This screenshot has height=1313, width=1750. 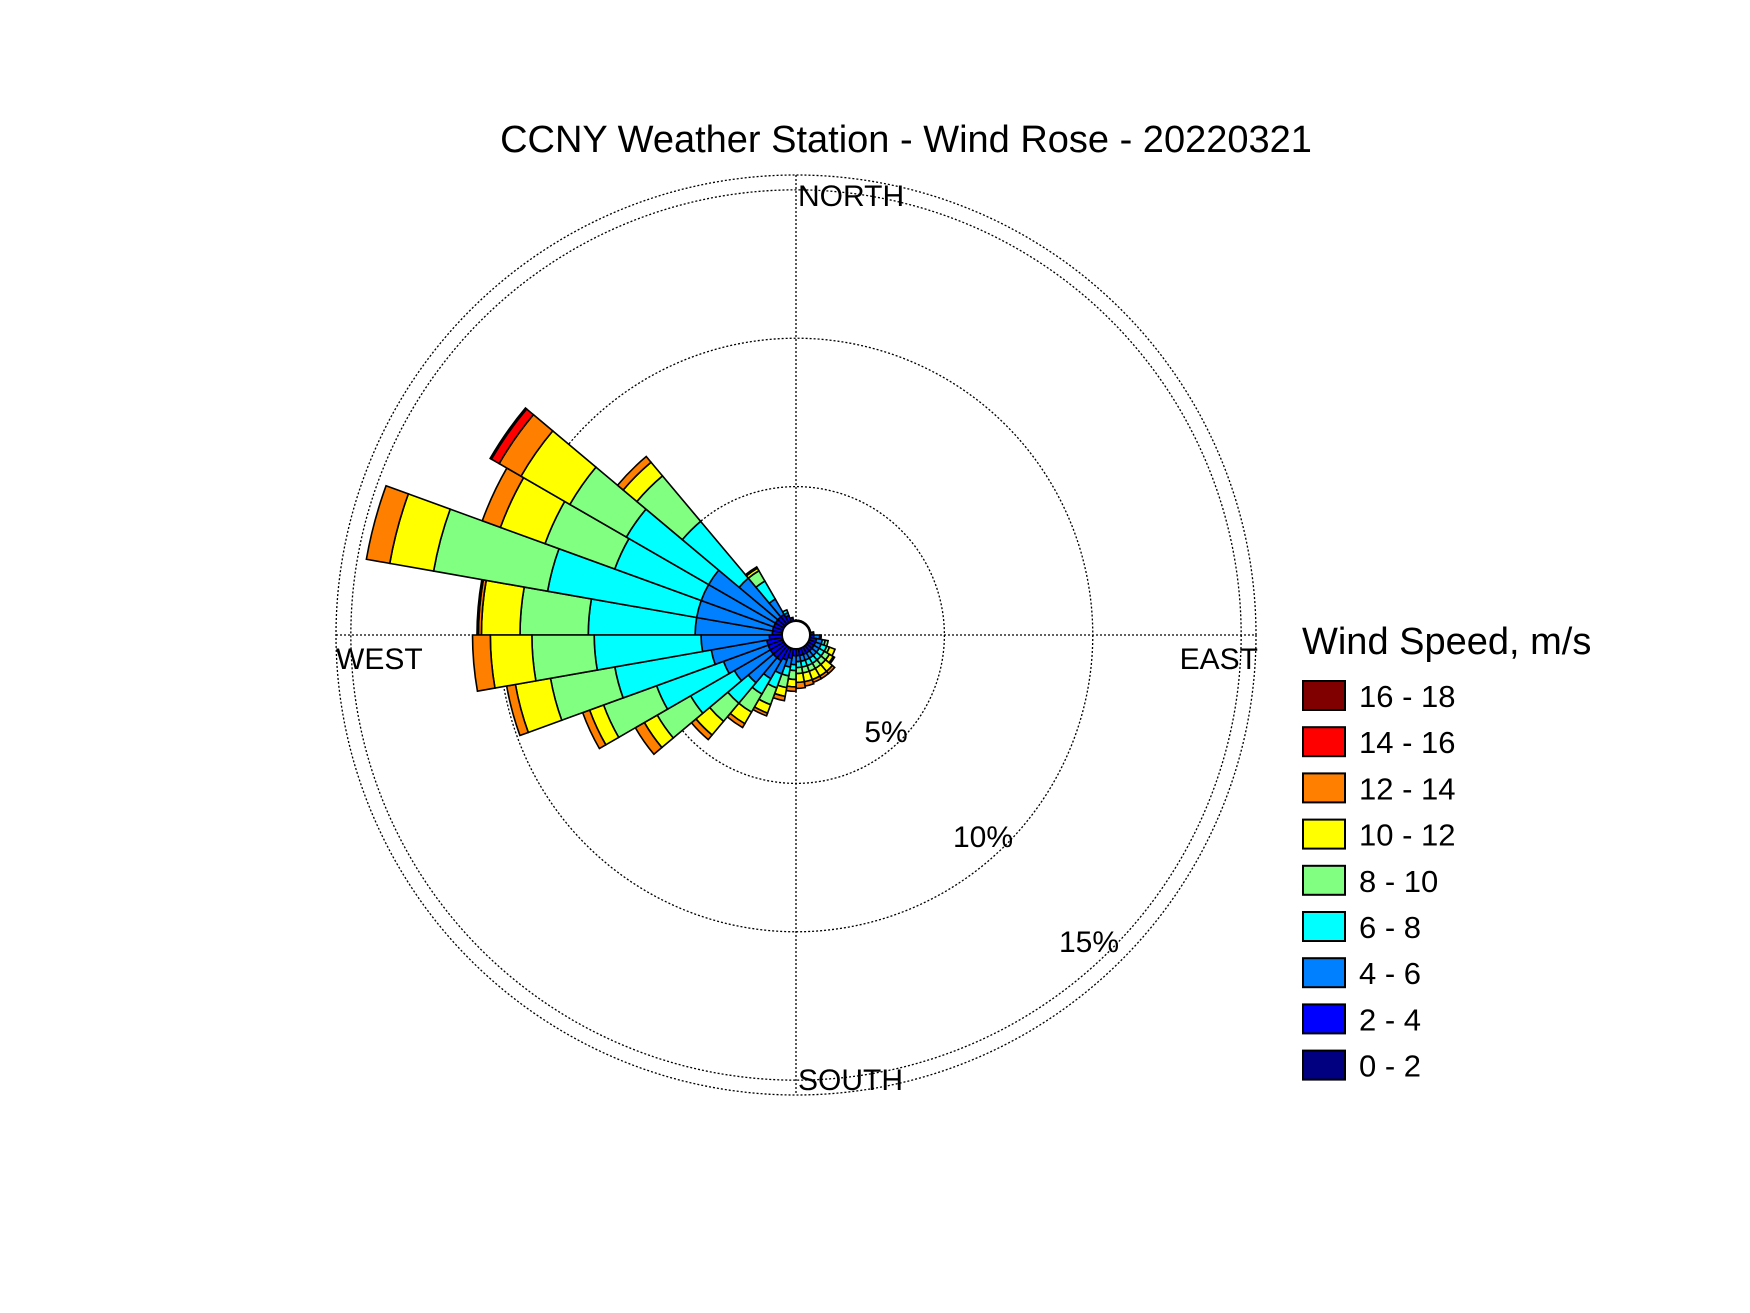 I want to click on south-label: SOUTH, so click(x=850, y=1080).